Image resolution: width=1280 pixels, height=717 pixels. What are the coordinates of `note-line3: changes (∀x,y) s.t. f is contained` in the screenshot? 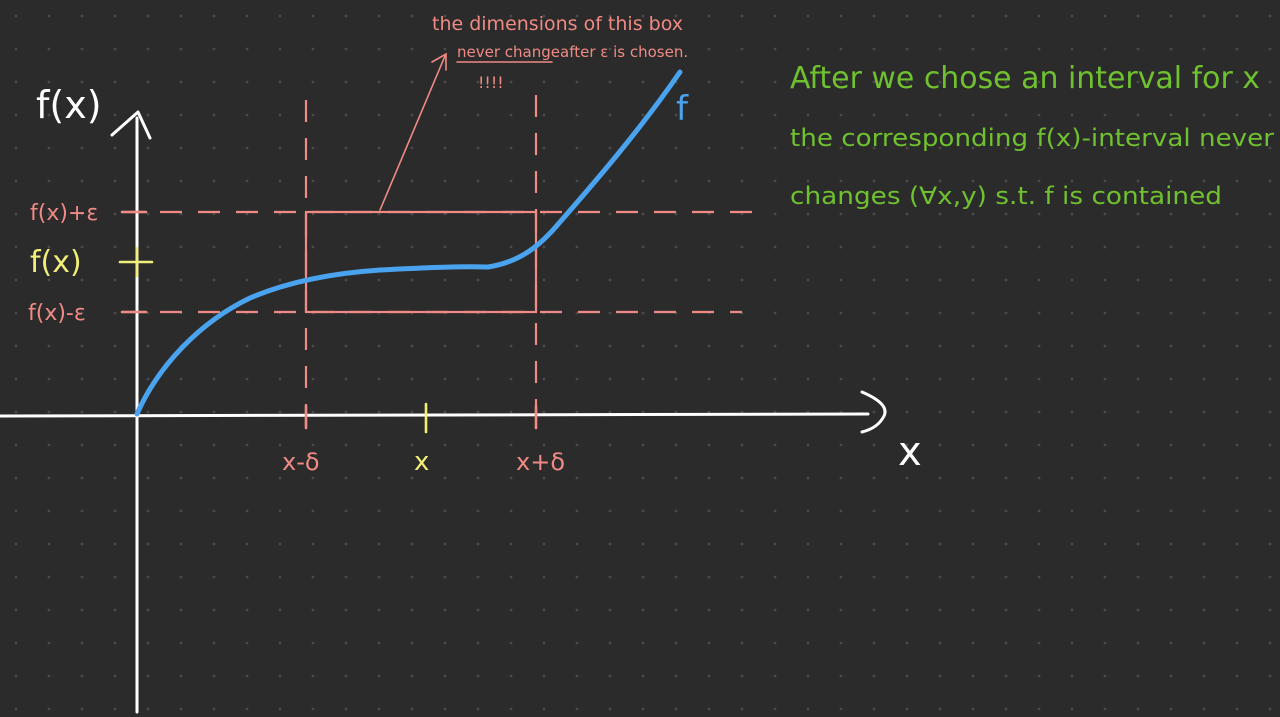 It's located at (1006, 196).